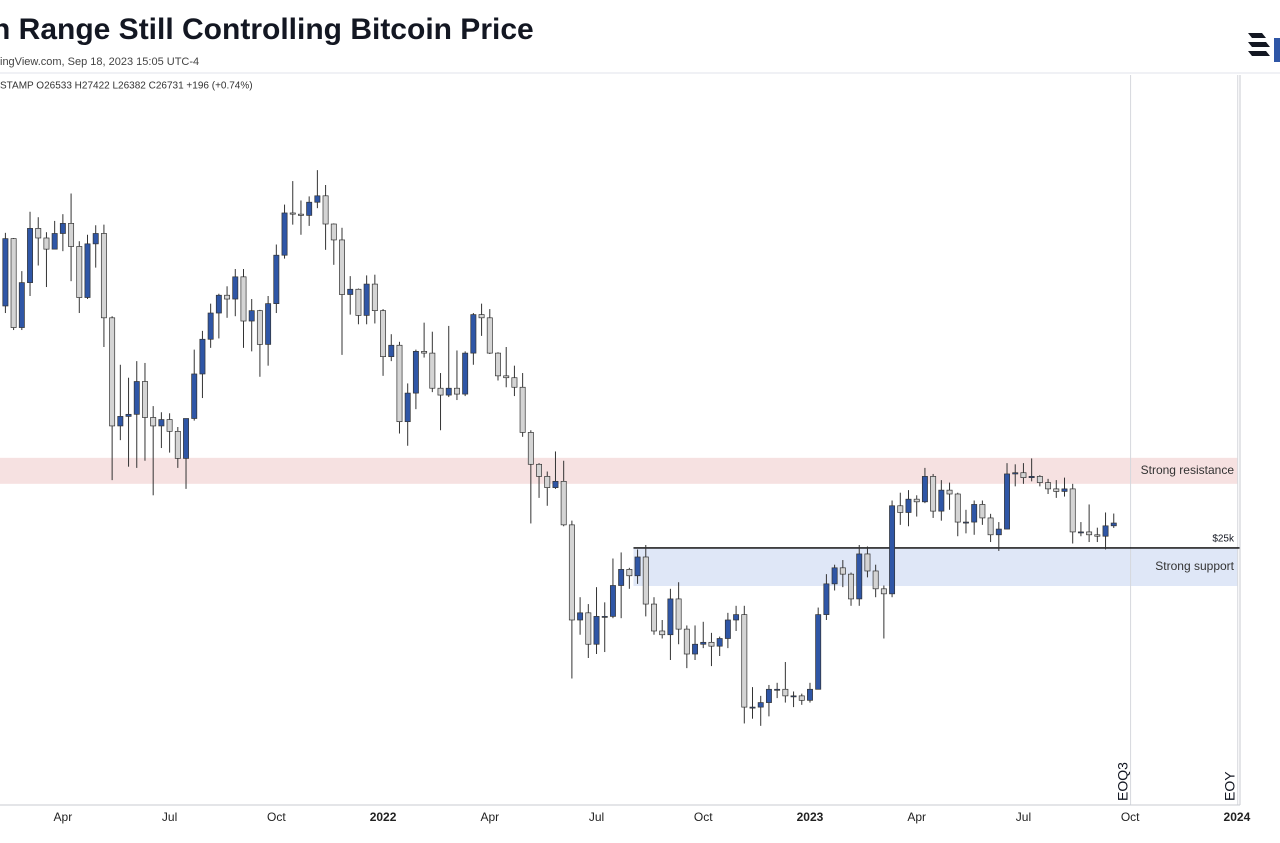 The width and height of the screenshot is (1280, 843). What do you see at coordinates (1223, 539) in the screenshot?
I see `level-label: $25k` at bounding box center [1223, 539].